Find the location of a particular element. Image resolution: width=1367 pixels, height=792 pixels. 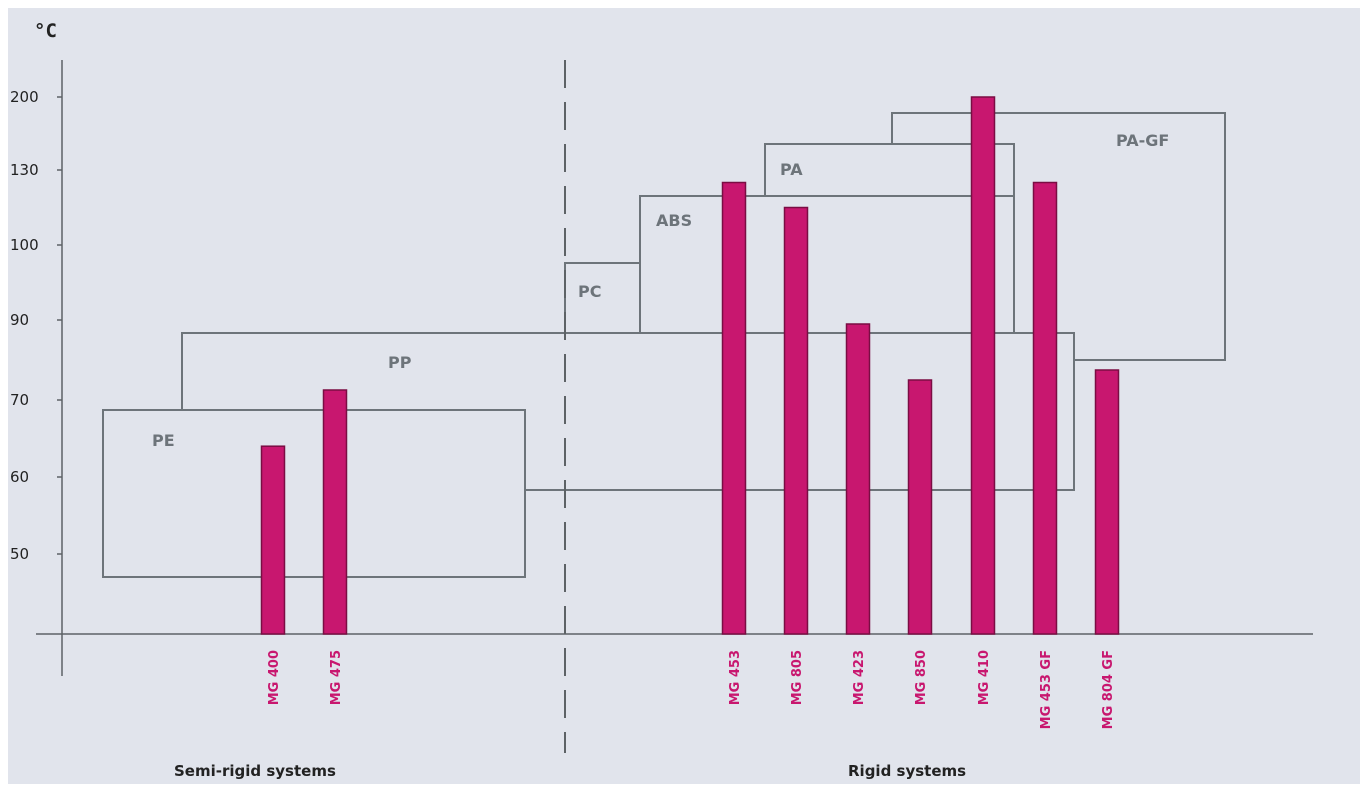

range-outline-pa is located at coordinates (889, 169).